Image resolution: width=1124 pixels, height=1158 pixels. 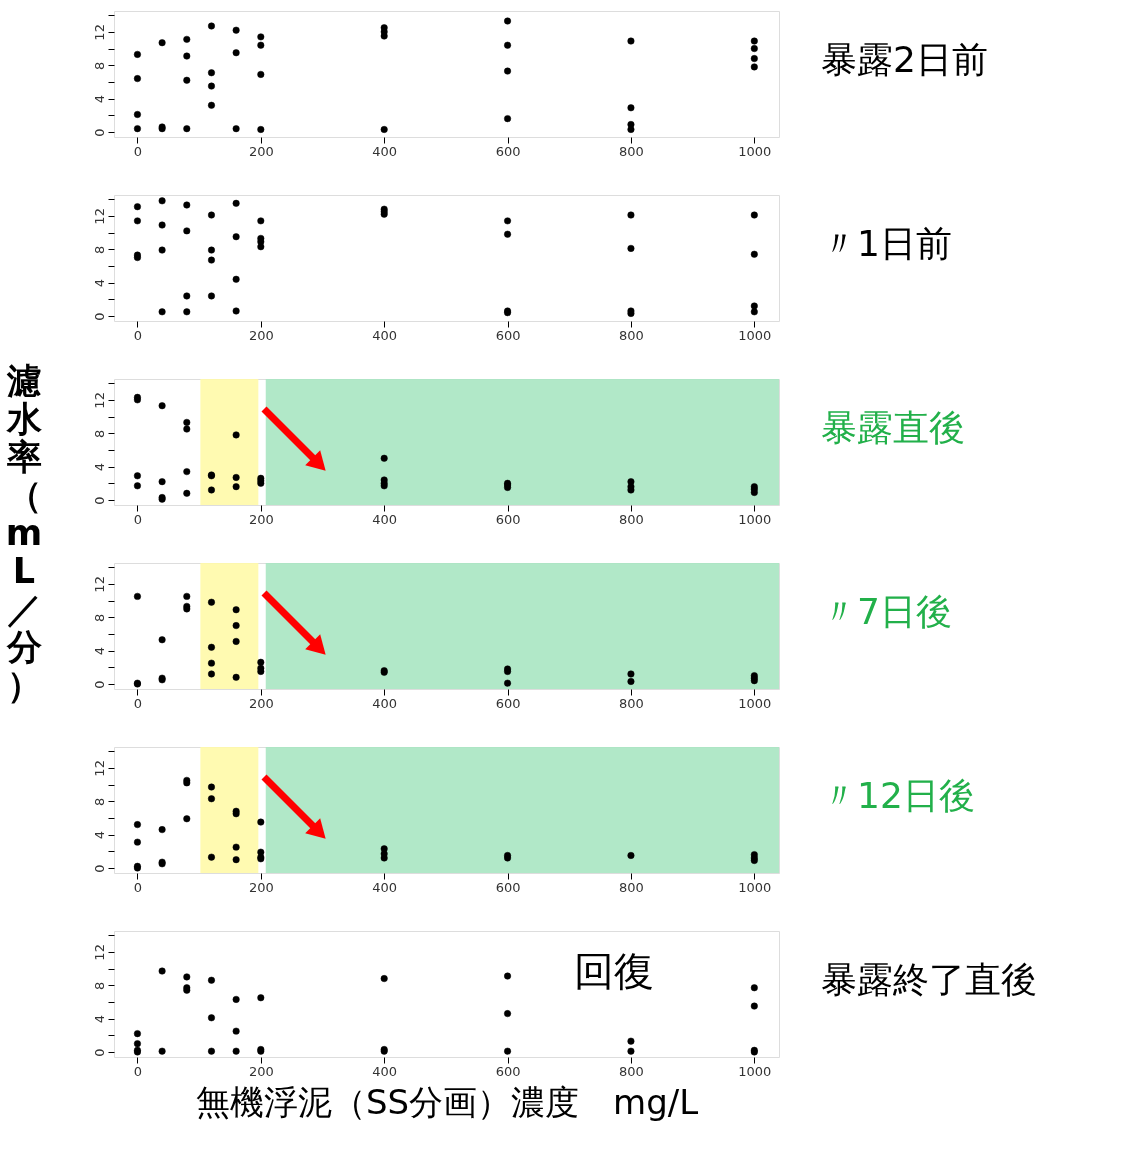 I want to click on annotation: 回復, so click(x=614, y=971).